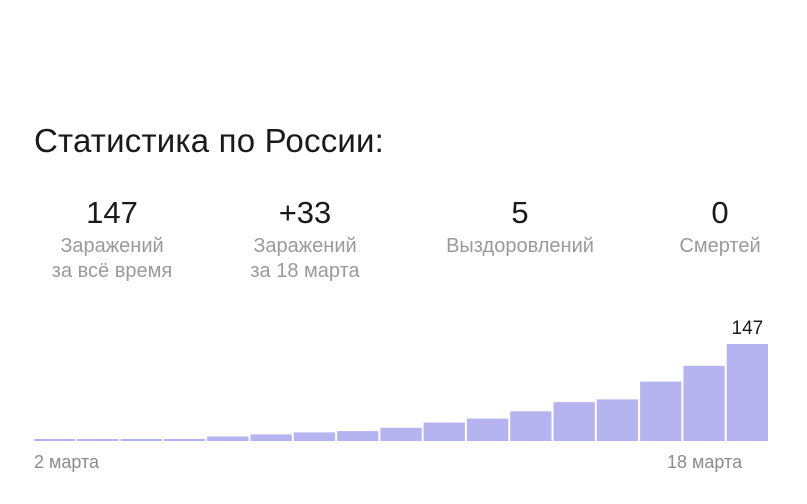 The height and width of the screenshot is (504, 807). Describe the element at coordinates (748, 328) in the screenshot. I see `chart-last-value-label: 147` at that location.